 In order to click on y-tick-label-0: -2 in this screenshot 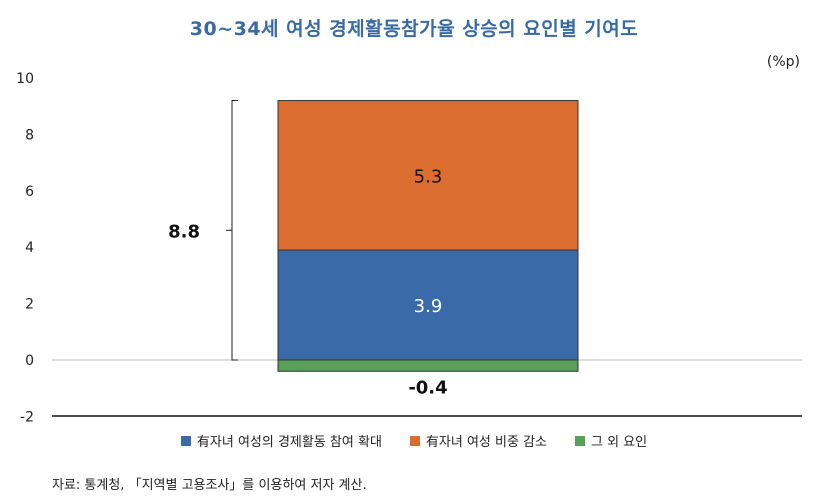, I will do `click(27, 417)`.